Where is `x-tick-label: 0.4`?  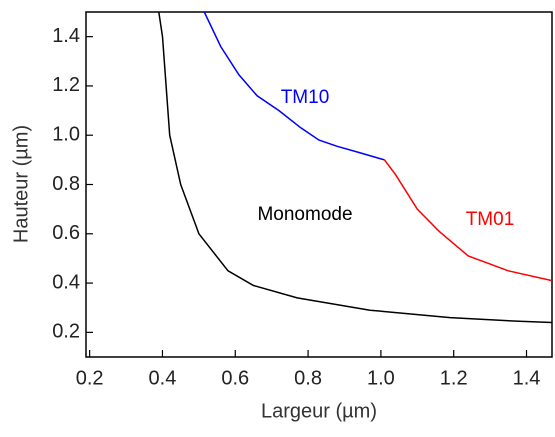 x-tick-label: 0.4 is located at coordinates (163, 378).